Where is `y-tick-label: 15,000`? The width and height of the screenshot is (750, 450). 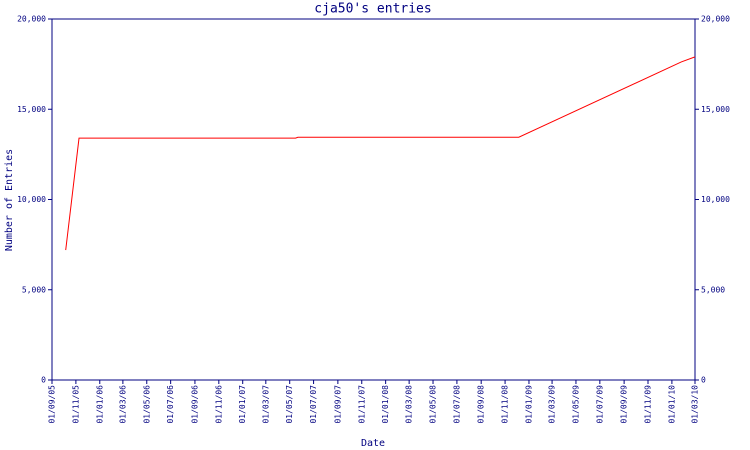
y-tick-label: 15,000 is located at coordinates (31, 109).